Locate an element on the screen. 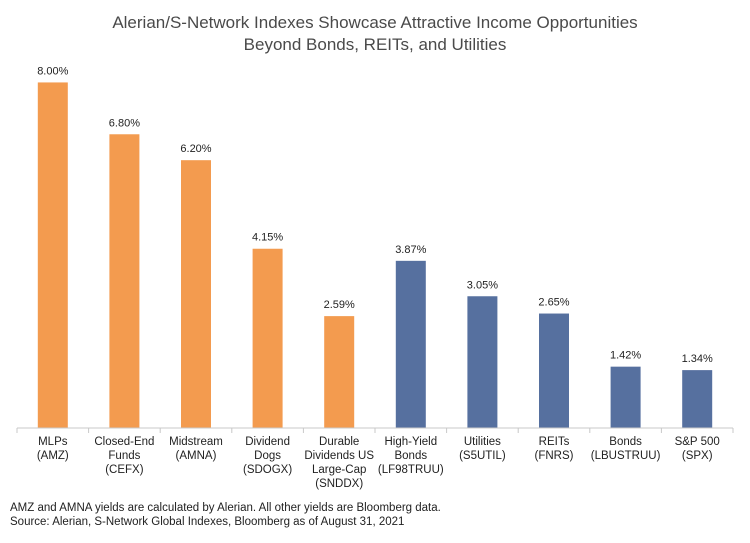 This screenshot has width=750, height=543. category-label-line: MLPs is located at coordinates (53, 442).